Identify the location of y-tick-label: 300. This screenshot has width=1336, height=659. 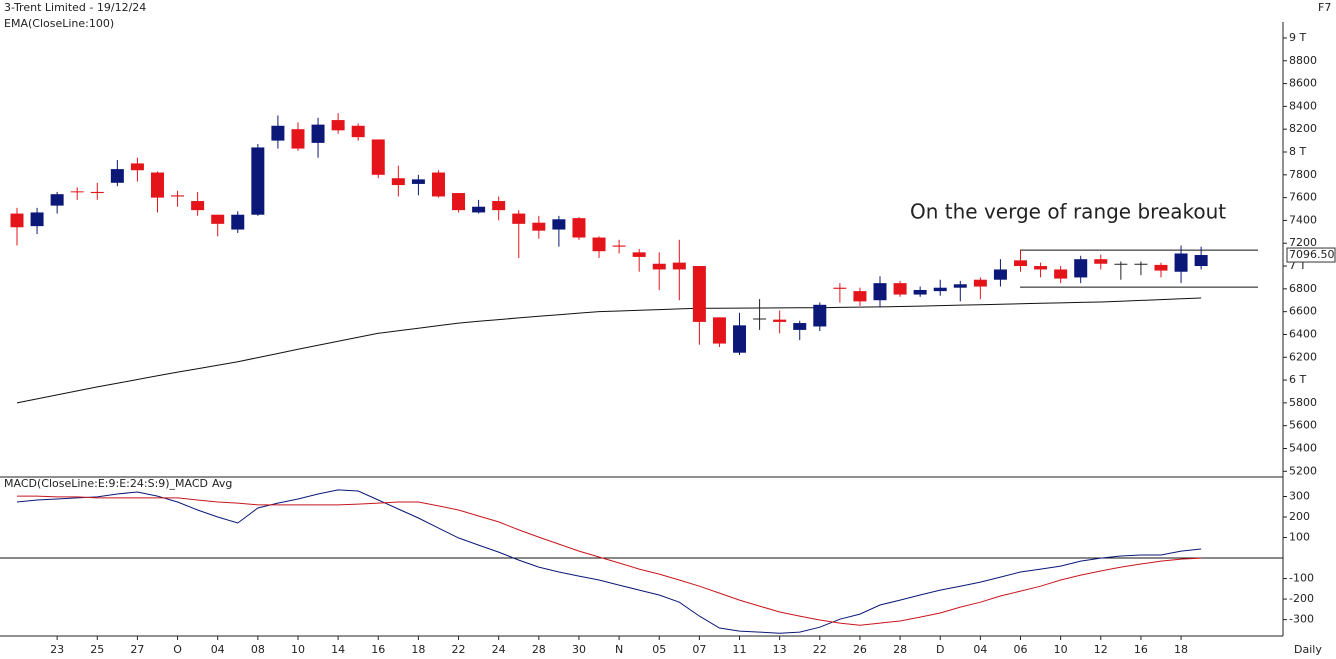
(1299, 495).